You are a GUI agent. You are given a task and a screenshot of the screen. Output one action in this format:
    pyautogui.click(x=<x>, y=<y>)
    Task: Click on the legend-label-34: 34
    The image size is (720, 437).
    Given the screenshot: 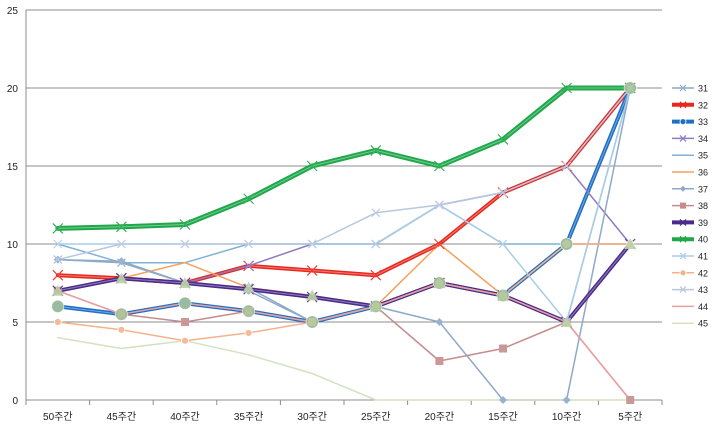 What is the action you would take?
    pyautogui.click(x=703, y=139)
    